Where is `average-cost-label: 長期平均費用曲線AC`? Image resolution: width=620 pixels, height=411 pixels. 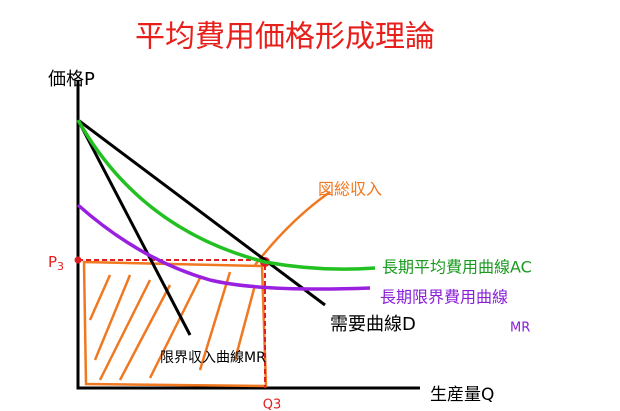 average-cost-label: 長期平均費用曲線AC is located at coordinates (457, 267).